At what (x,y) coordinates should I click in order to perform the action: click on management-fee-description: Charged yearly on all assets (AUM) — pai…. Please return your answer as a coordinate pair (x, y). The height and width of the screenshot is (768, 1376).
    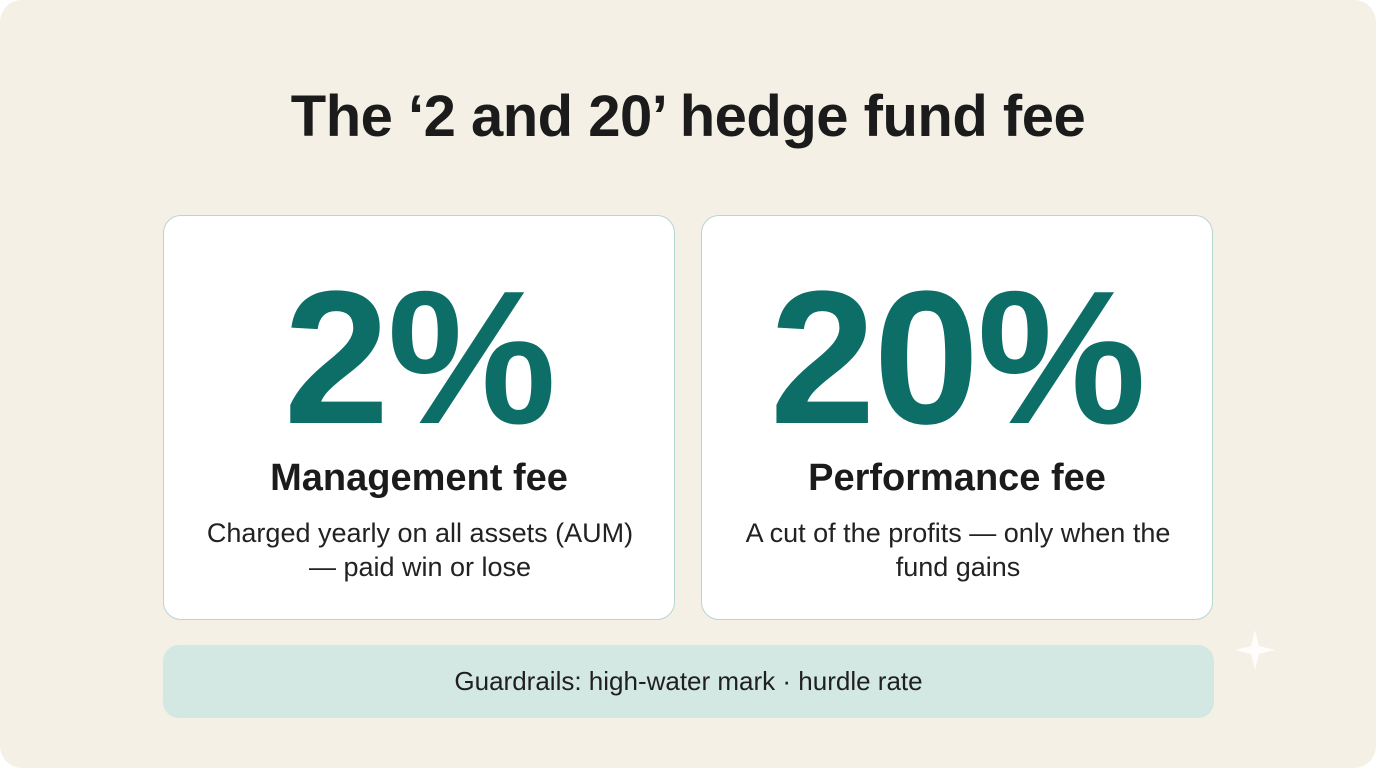
    Looking at the image, I should click on (420, 550).